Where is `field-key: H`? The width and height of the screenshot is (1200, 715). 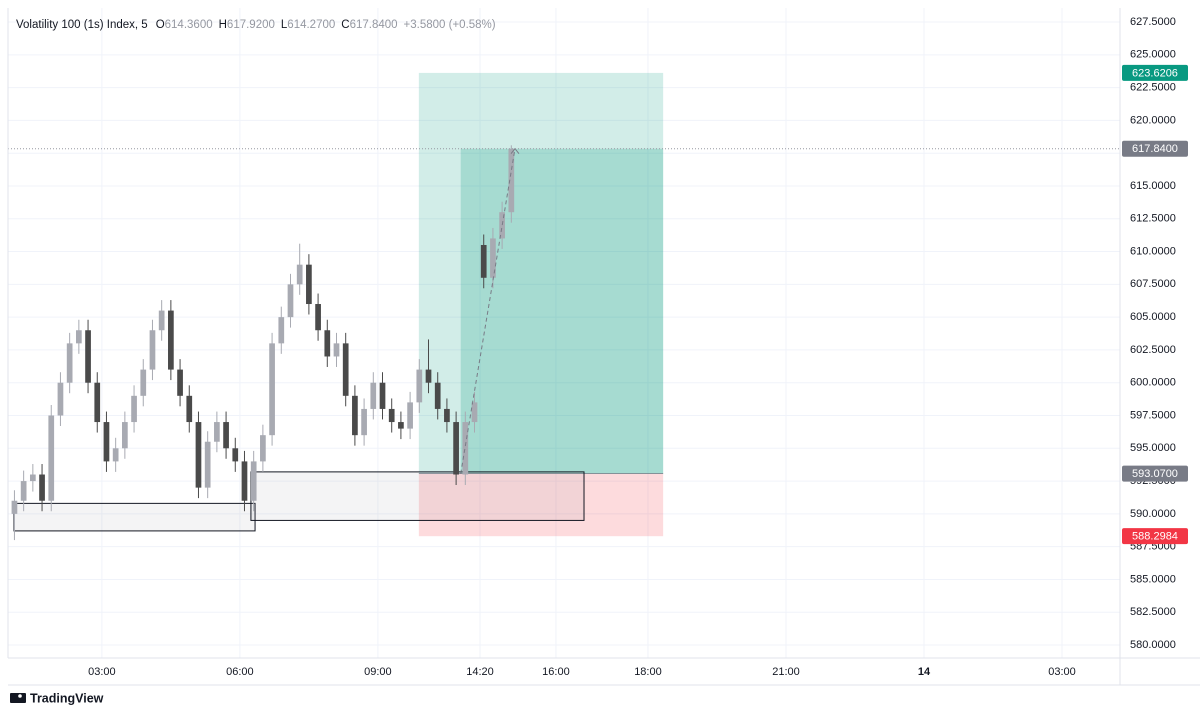
field-key: H is located at coordinates (223, 25).